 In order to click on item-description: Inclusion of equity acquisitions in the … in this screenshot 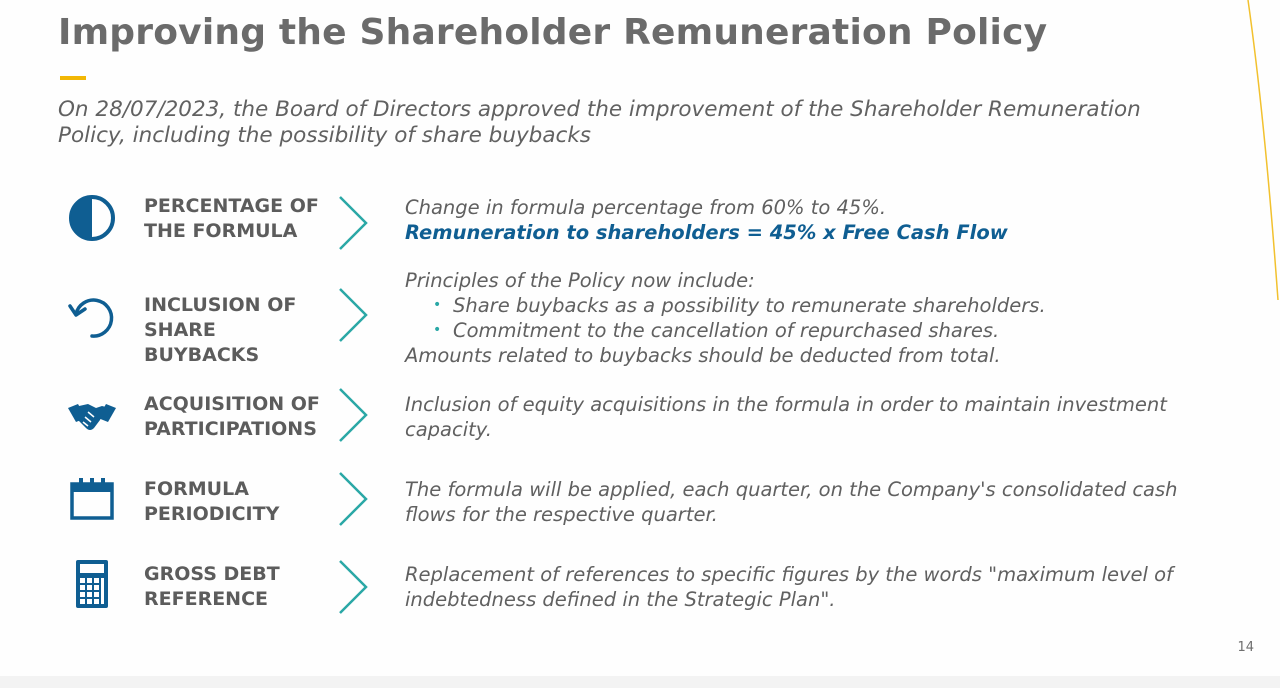, I will do `click(786, 417)`.